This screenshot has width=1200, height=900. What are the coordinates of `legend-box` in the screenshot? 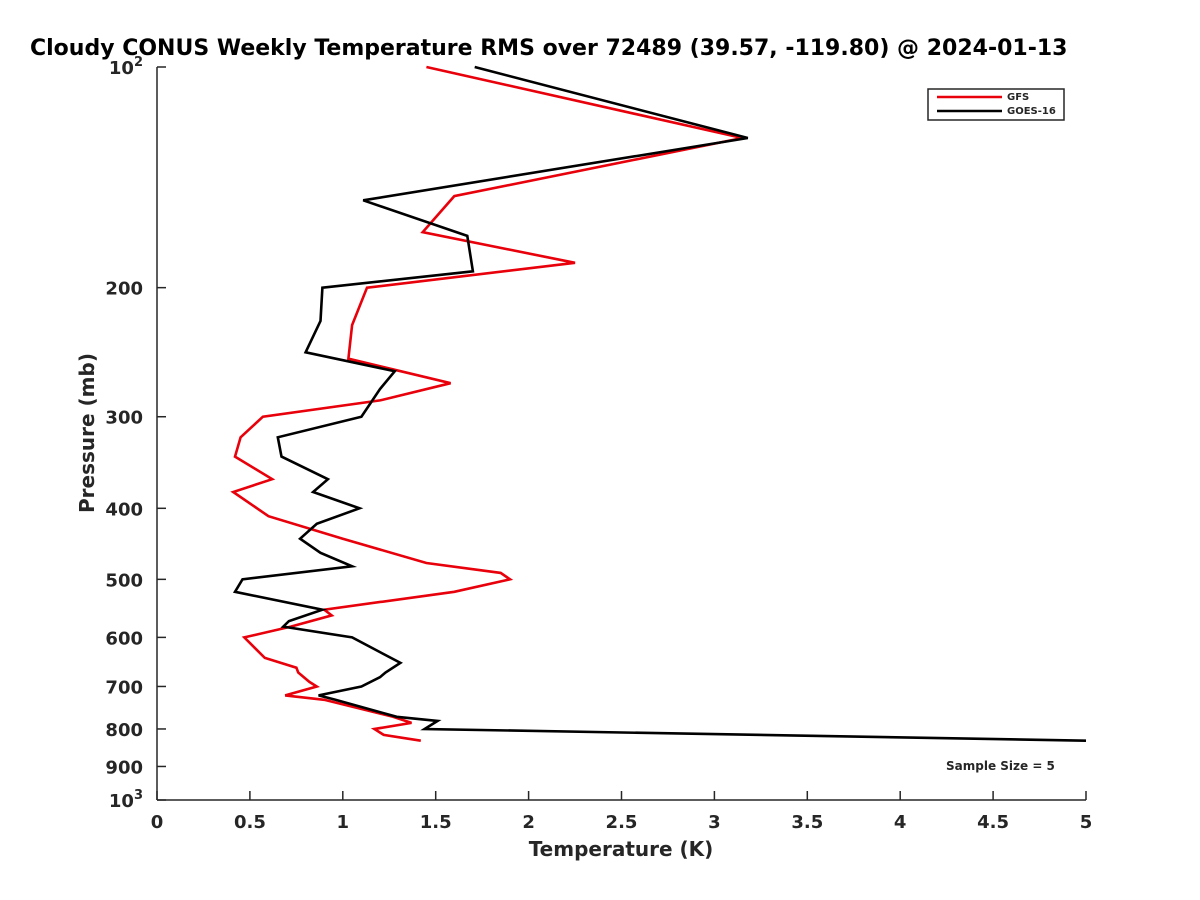 It's located at (996, 104).